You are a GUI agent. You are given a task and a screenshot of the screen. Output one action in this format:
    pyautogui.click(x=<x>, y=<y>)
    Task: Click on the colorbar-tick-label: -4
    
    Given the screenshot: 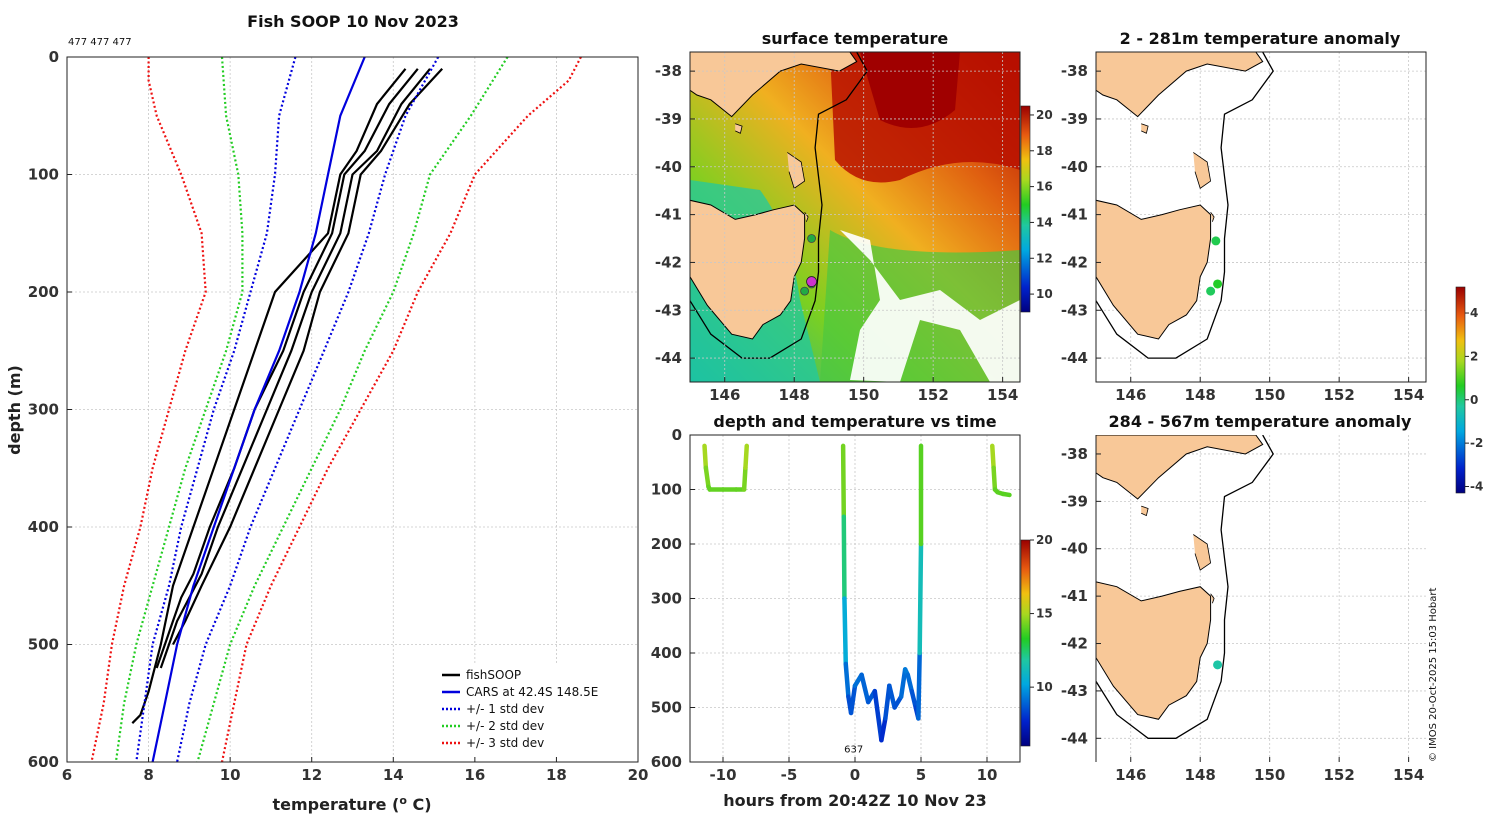 What is the action you would take?
    pyautogui.click(x=1476, y=486)
    